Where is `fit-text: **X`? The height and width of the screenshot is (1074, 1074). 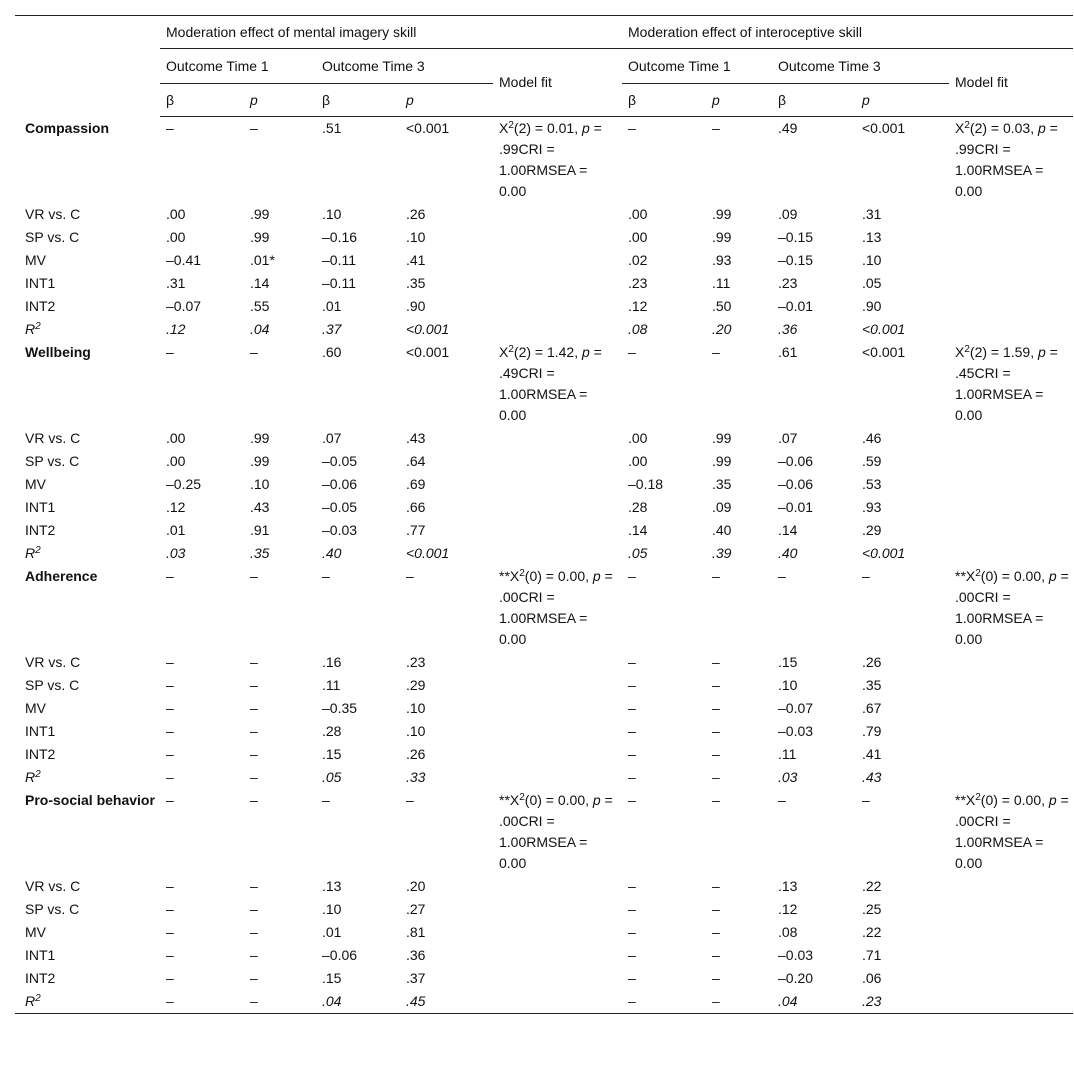 fit-text: **X is located at coordinates (509, 576).